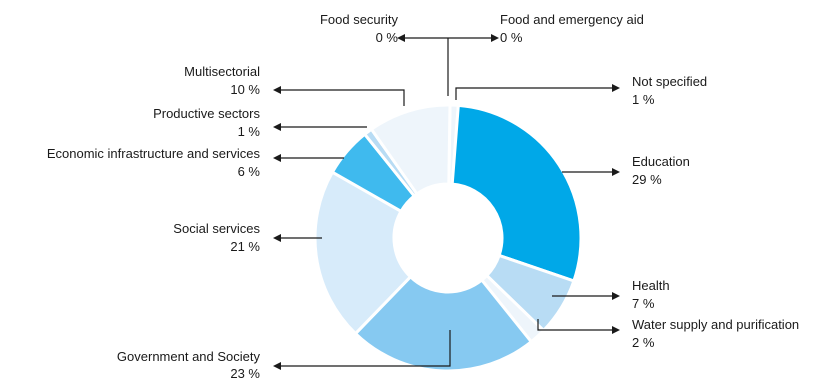 This screenshot has width=832, height=382. Describe the element at coordinates (643, 342) in the screenshot. I see `value-water: 2 %` at that location.